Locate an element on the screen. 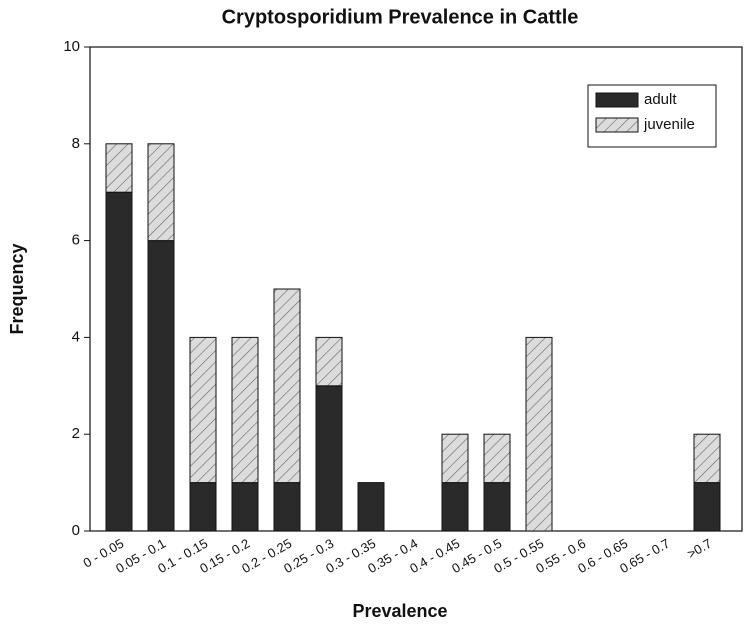 The height and width of the screenshot is (631, 745). y-tick-label: 4 is located at coordinates (76, 336).